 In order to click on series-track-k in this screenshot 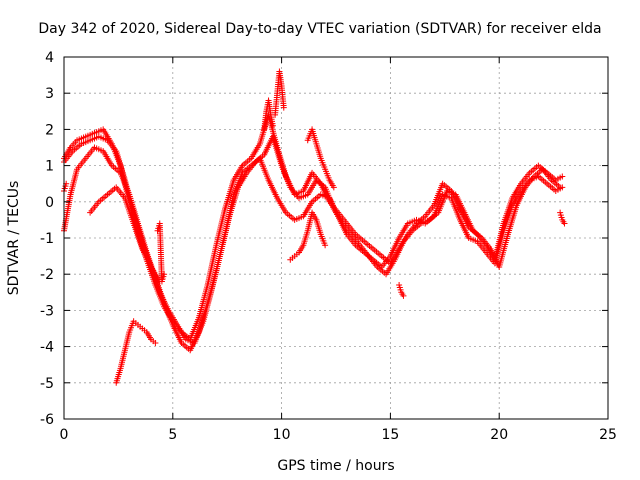, I will do `click(161, 252)`.